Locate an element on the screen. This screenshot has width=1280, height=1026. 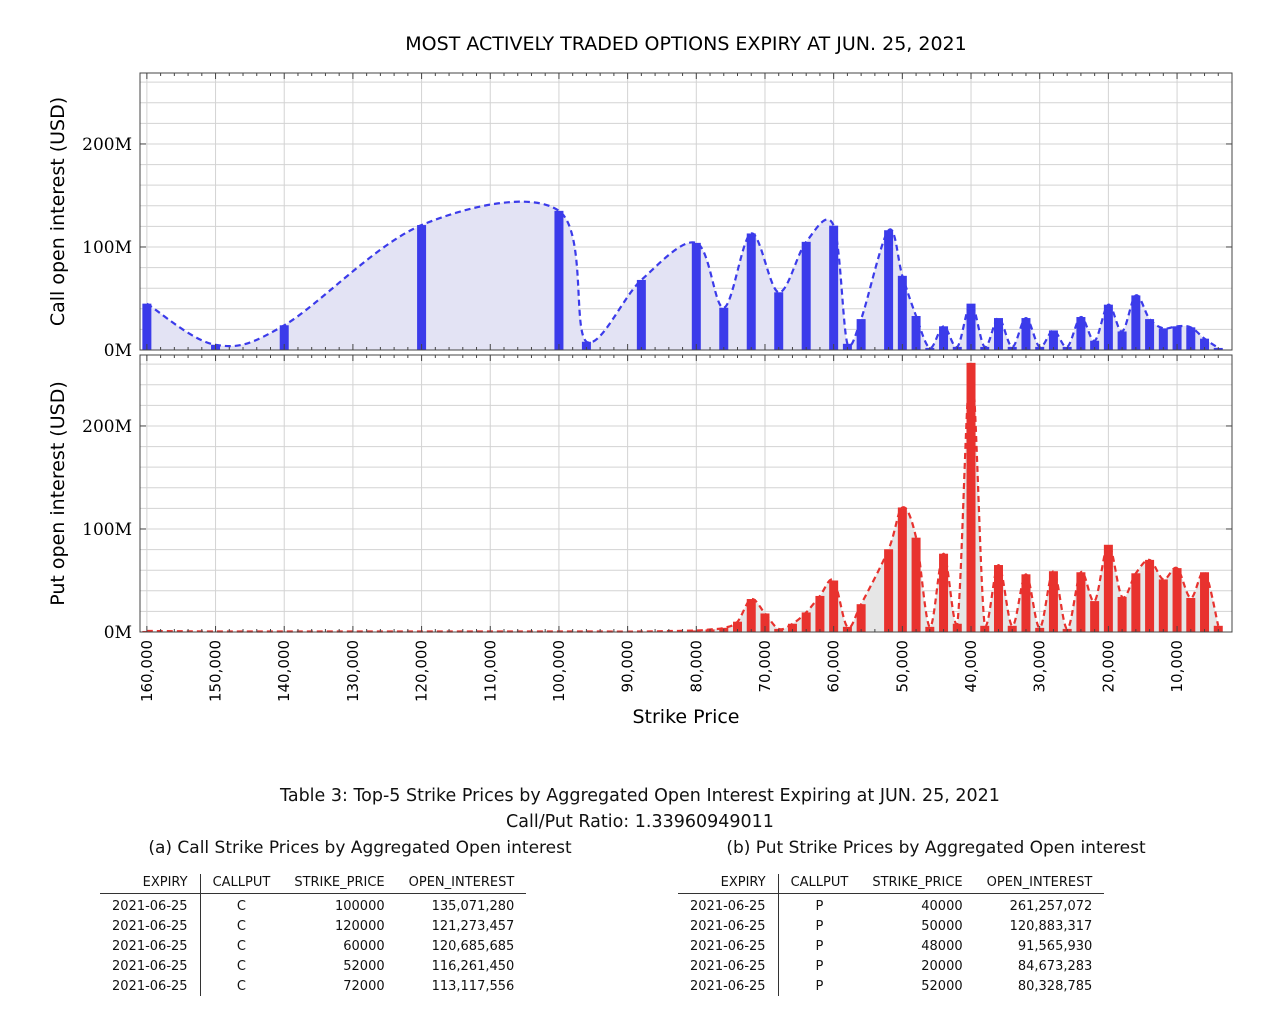
x-tick-label: 30,000 is located at coordinates (1040, 666).